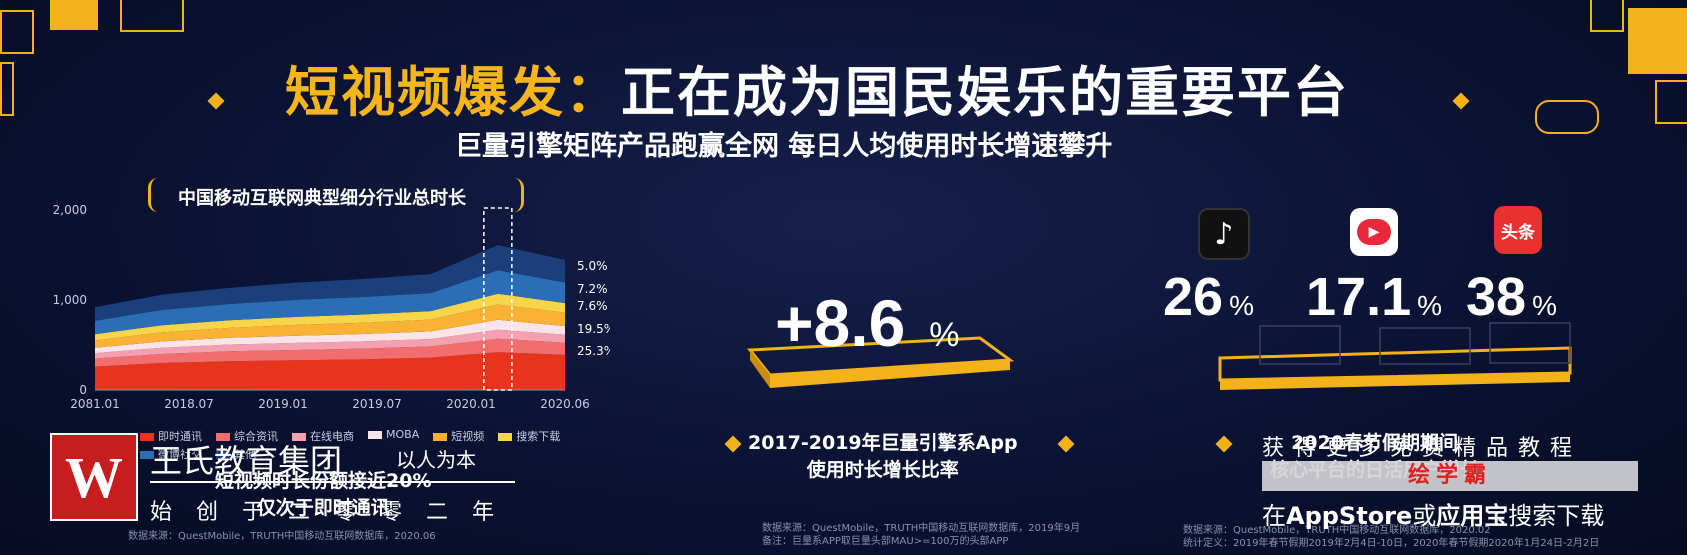  Describe the element at coordinates (332, 482) in the screenshot. I see `watermark-divider` at that location.